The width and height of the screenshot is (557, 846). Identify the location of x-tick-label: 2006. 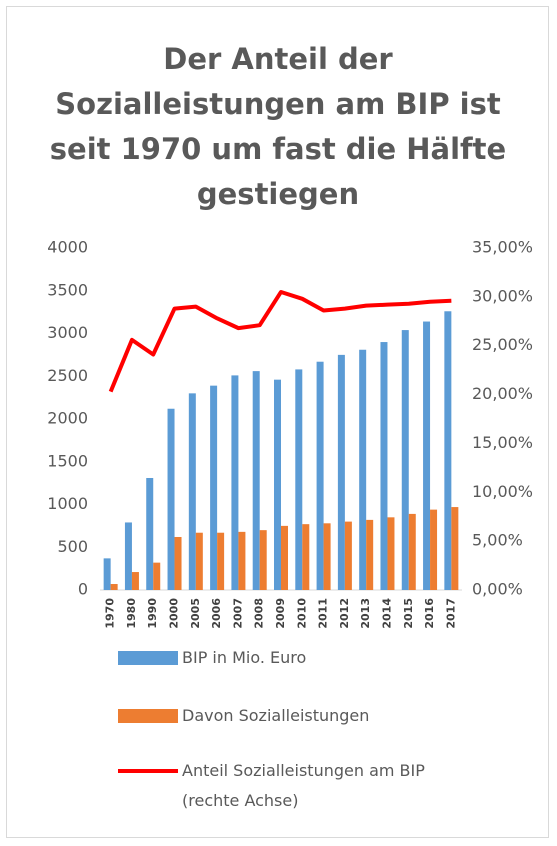
(216, 613).